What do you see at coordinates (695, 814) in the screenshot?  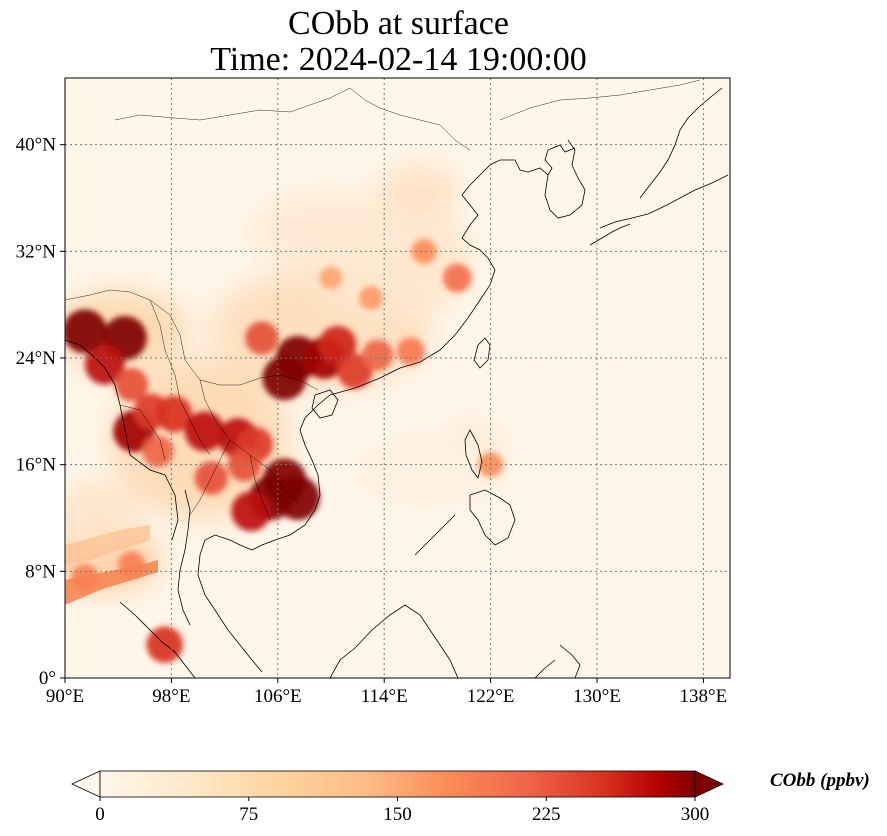 I see `colorbar-tick-label: 300` at bounding box center [695, 814].